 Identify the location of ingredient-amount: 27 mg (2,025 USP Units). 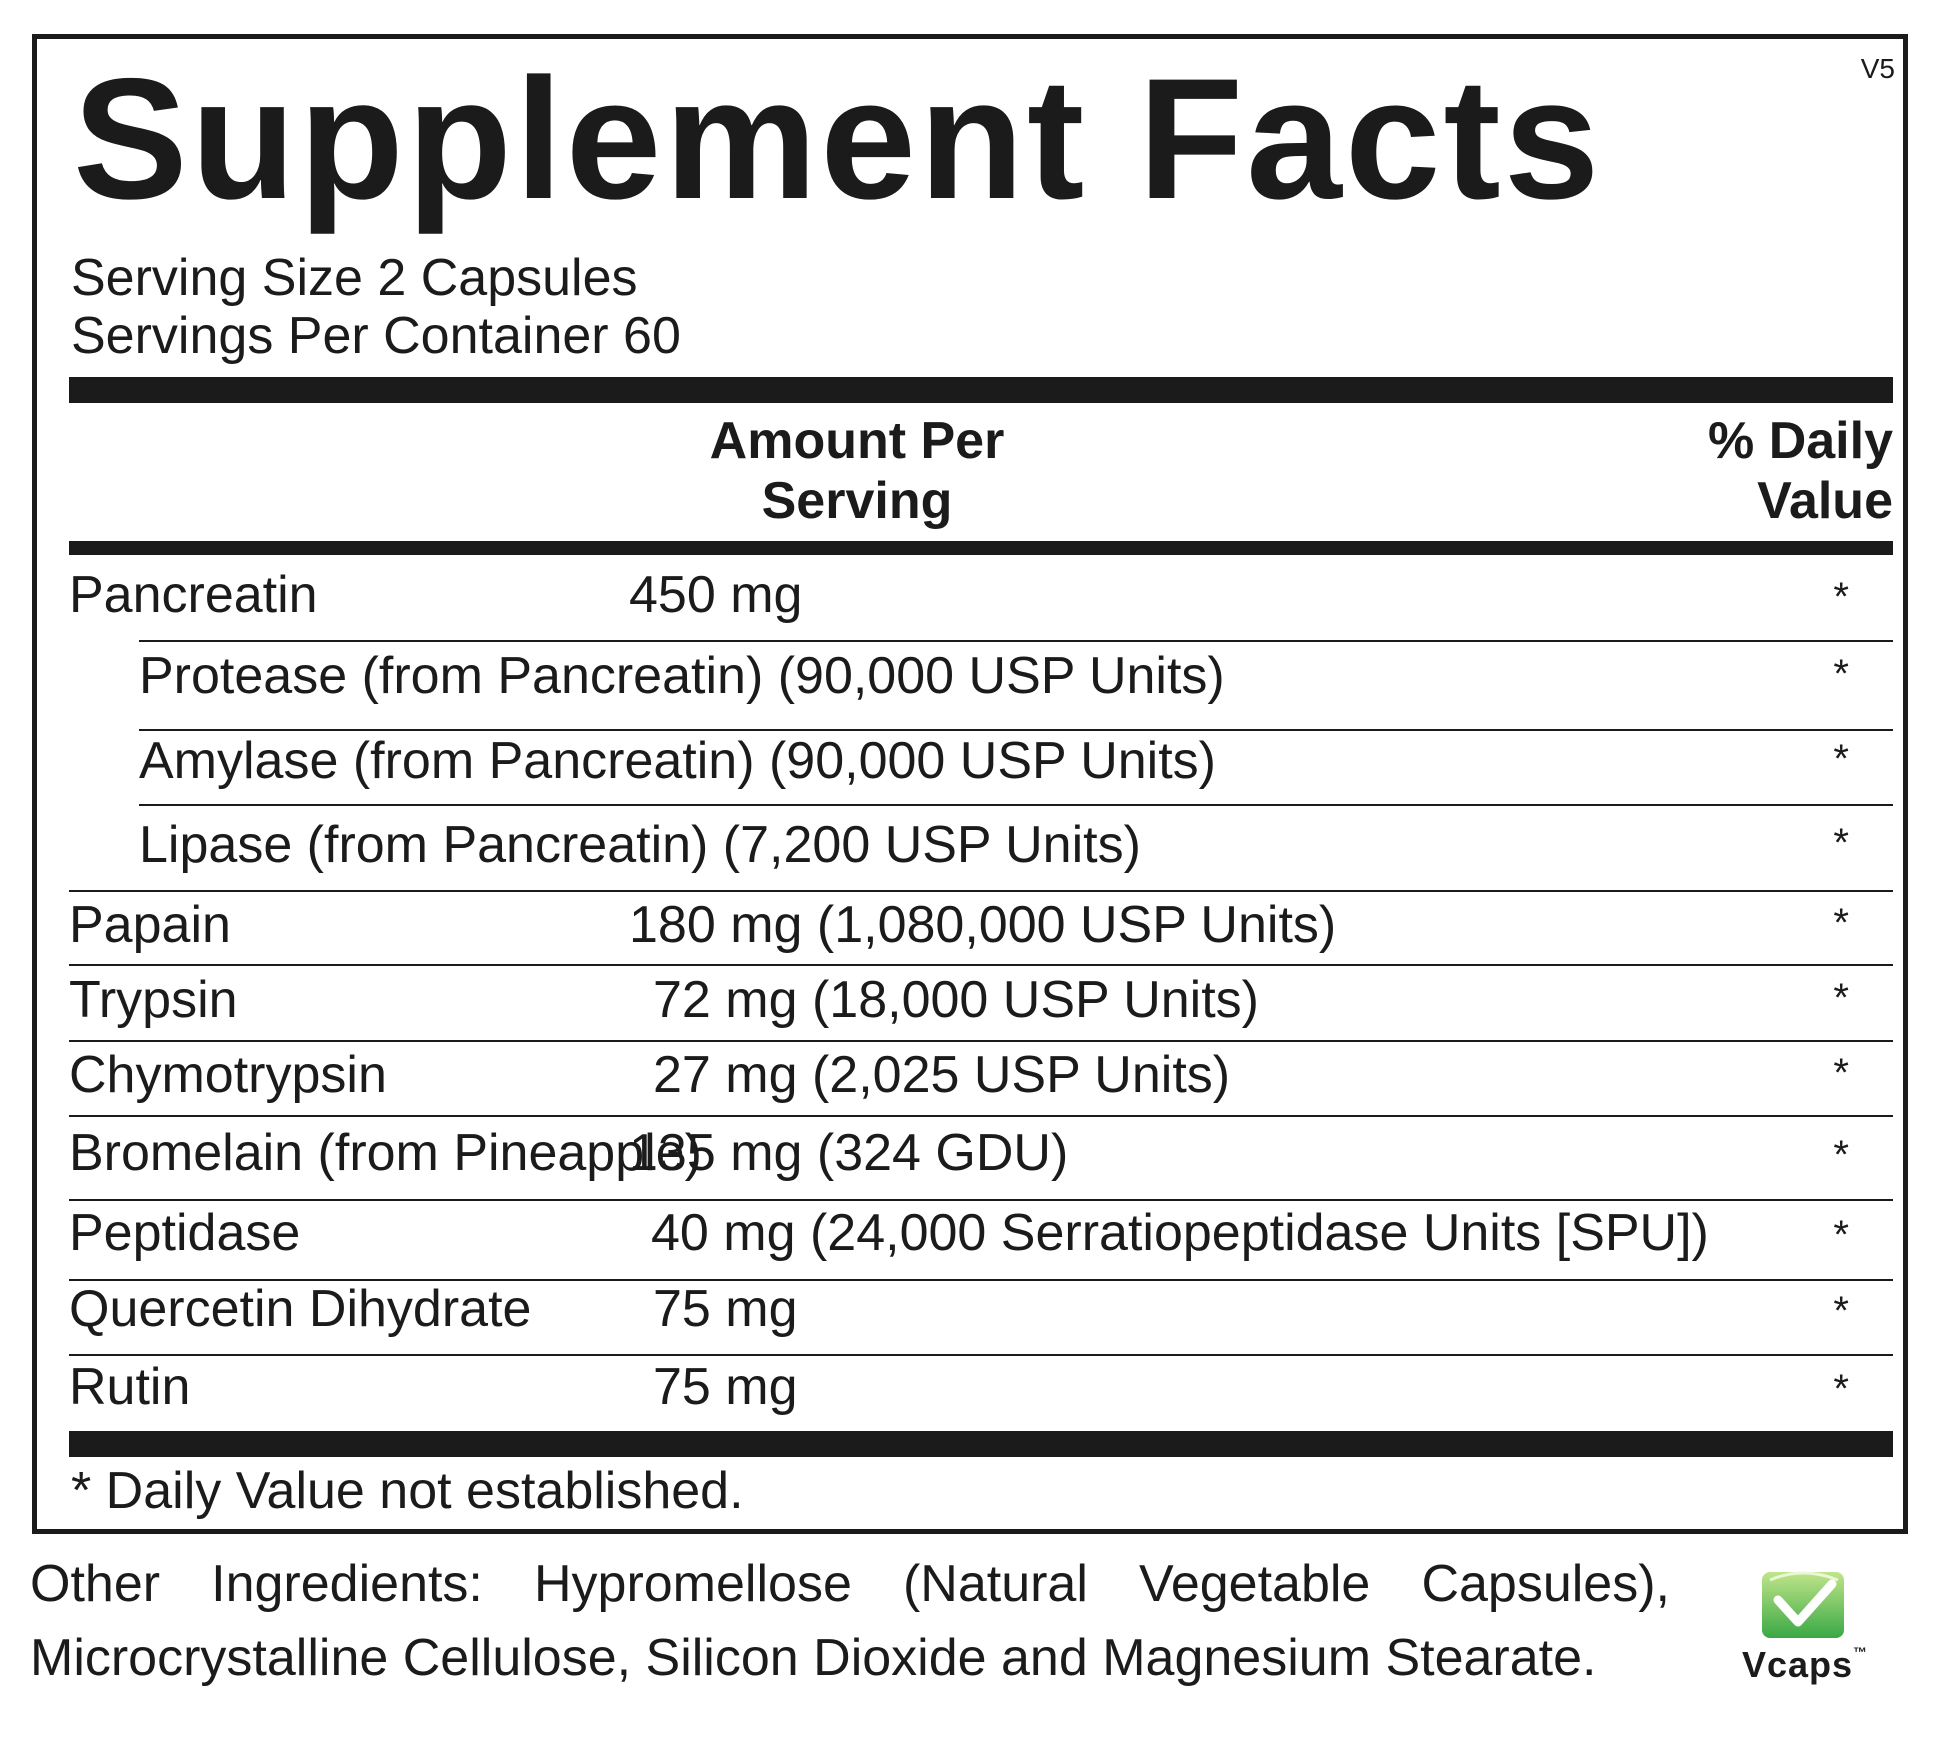
(942, 1075).